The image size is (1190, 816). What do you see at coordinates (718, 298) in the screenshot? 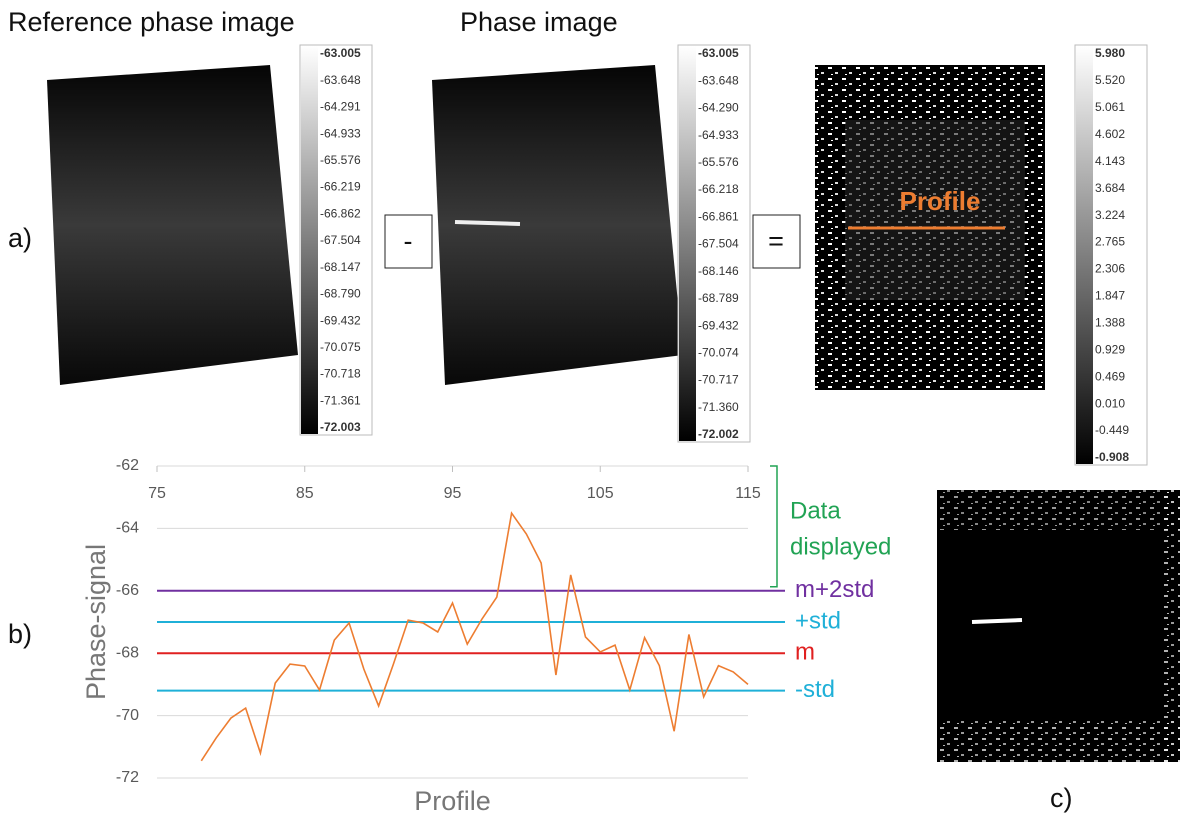
I see `colorbar-label: -68.789` at bounding box center [718, 298].